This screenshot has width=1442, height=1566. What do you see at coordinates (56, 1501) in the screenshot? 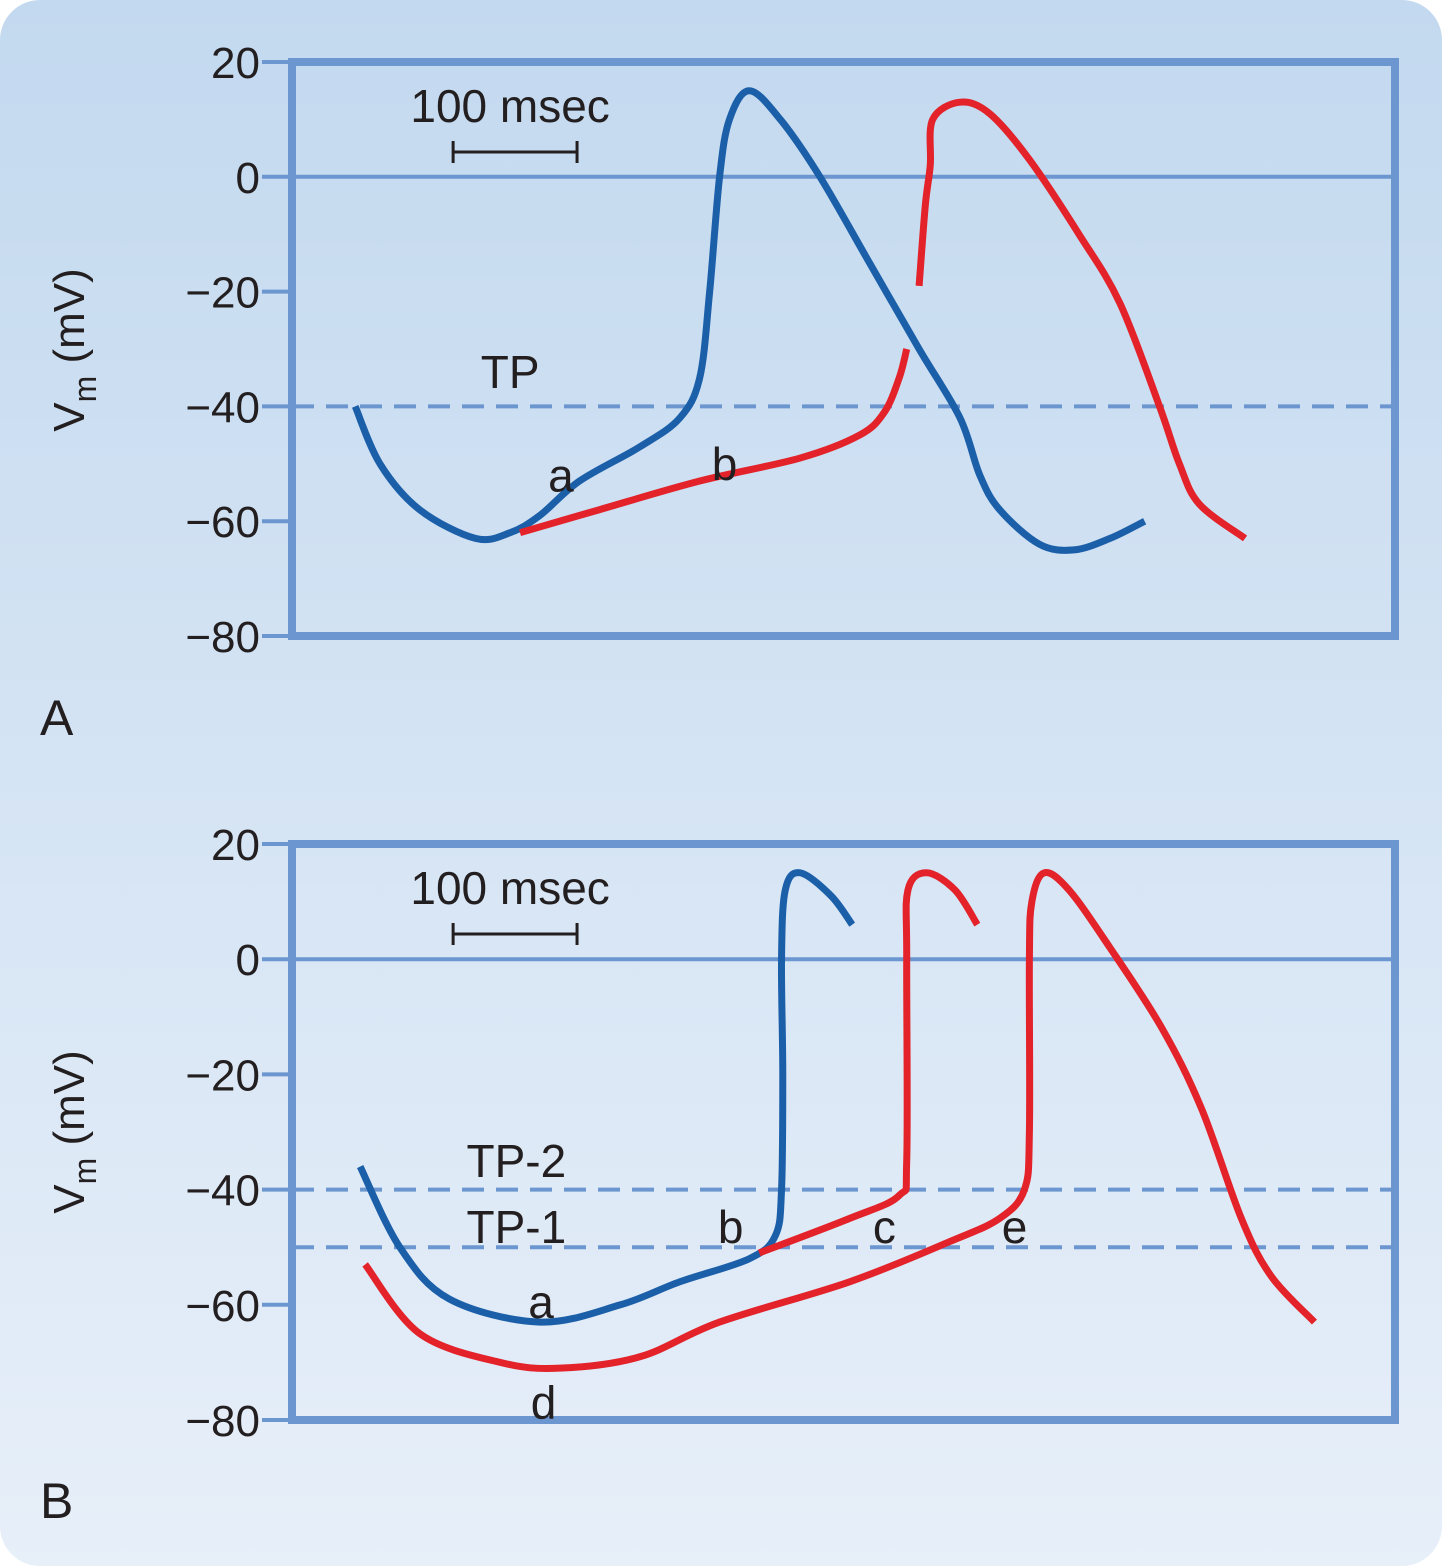
I see `panel-label: B` at bounding box center [56, 1501].